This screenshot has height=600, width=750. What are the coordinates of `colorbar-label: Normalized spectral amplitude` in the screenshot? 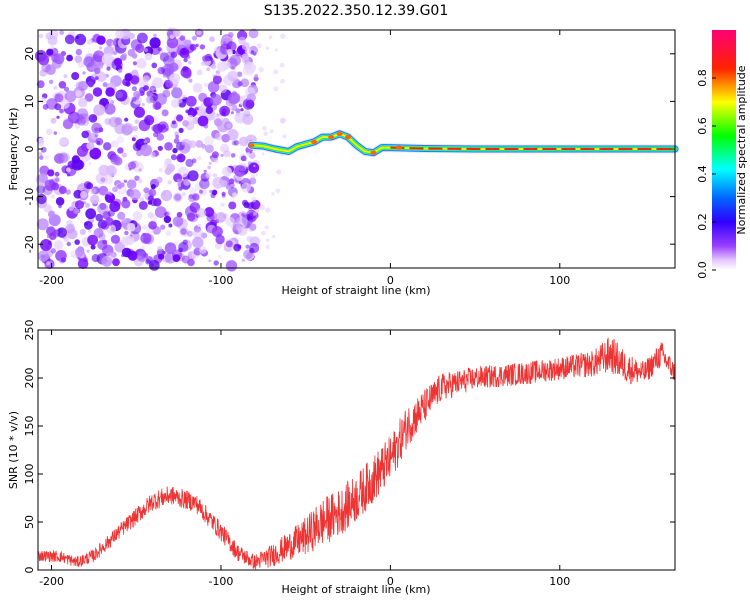 It's located at (741, 149).